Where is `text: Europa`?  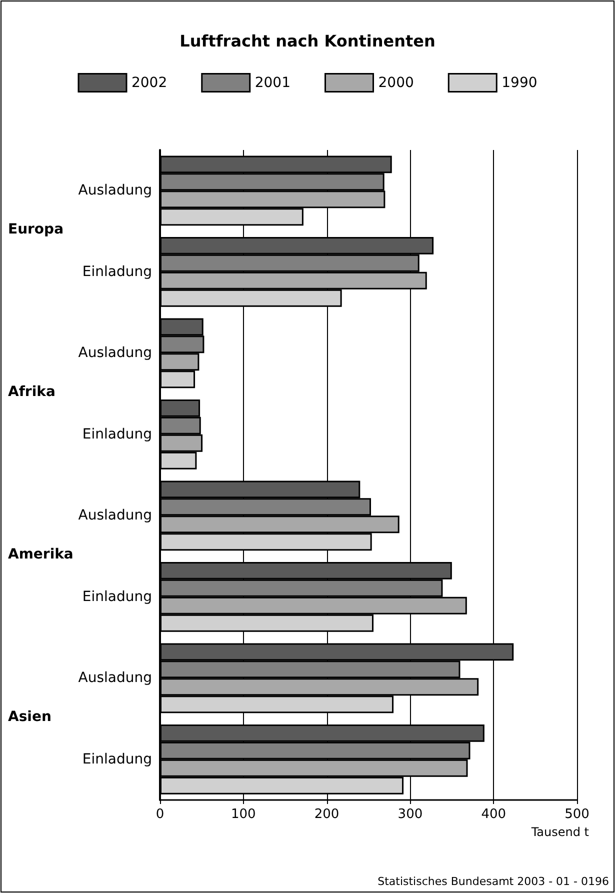
text: Europa is located at coordinates (36, 229).